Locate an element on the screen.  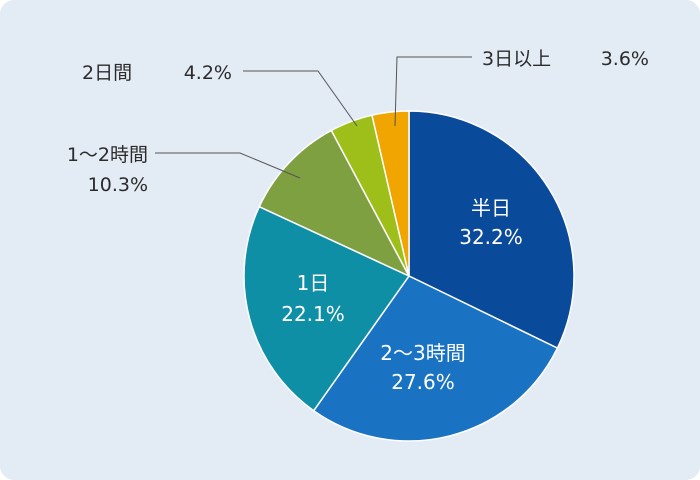
label-2-3-hours-value: 27.6% is located at coordinates (423, 382).